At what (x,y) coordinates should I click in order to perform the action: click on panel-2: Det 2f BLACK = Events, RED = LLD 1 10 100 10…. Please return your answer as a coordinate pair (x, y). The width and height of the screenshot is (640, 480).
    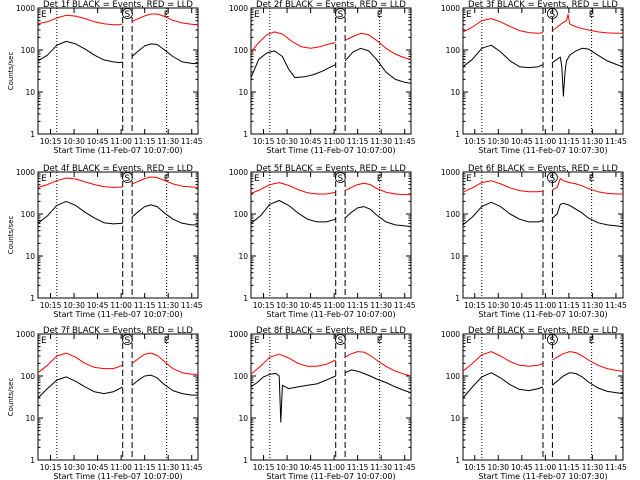
    Looking at the image, I should click on (322, 77).